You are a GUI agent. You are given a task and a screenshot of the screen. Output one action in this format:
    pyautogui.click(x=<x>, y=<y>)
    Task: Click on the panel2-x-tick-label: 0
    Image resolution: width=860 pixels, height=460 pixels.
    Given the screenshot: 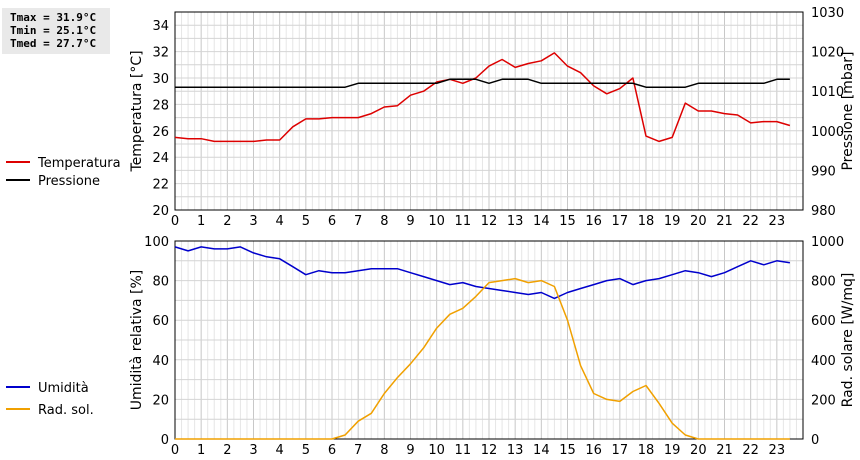 What is the action you would take?
    pyautogui.click(x=175, y=450)
    